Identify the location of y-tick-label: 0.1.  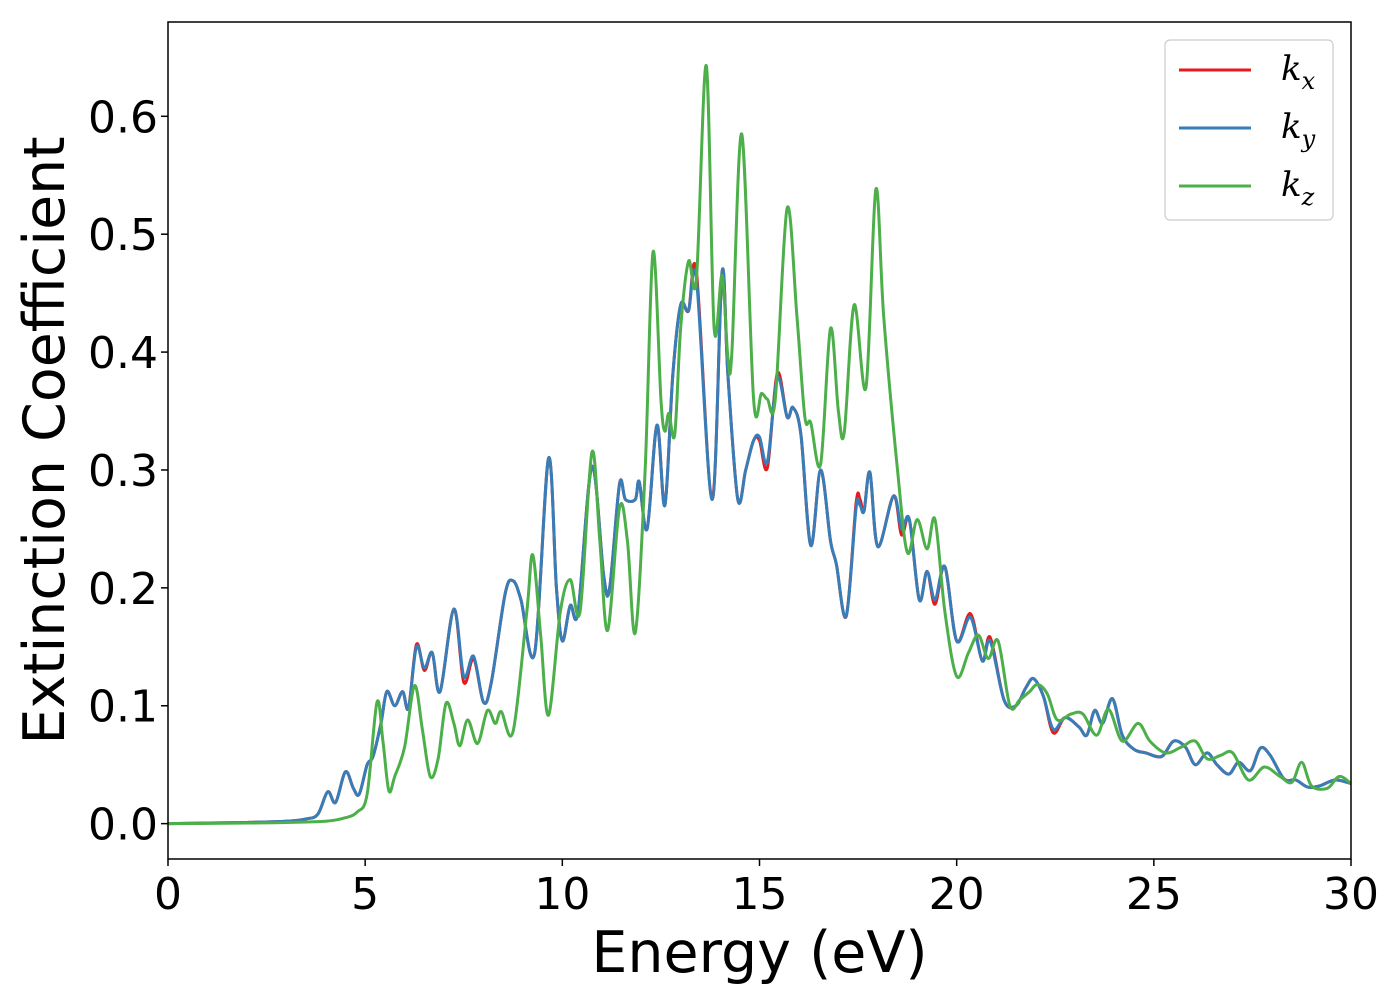
(123, 707).